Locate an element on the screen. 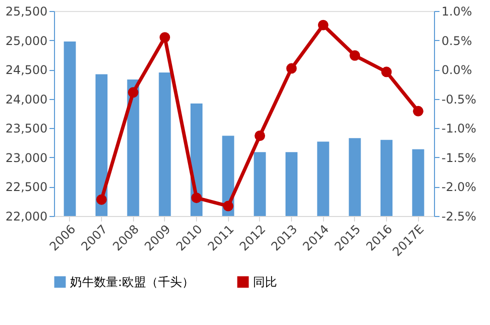 Image resolution: width=490 pixels, height=325 pixels. y2-tick-label: -2.0% is located at coordinates (459, 187).